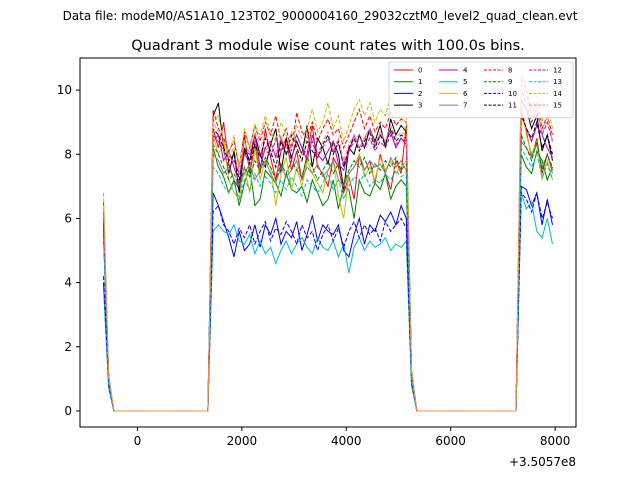 This screenshot has height=480, width=640. I want to click on legend-label-6: 6, so click(465, 94).